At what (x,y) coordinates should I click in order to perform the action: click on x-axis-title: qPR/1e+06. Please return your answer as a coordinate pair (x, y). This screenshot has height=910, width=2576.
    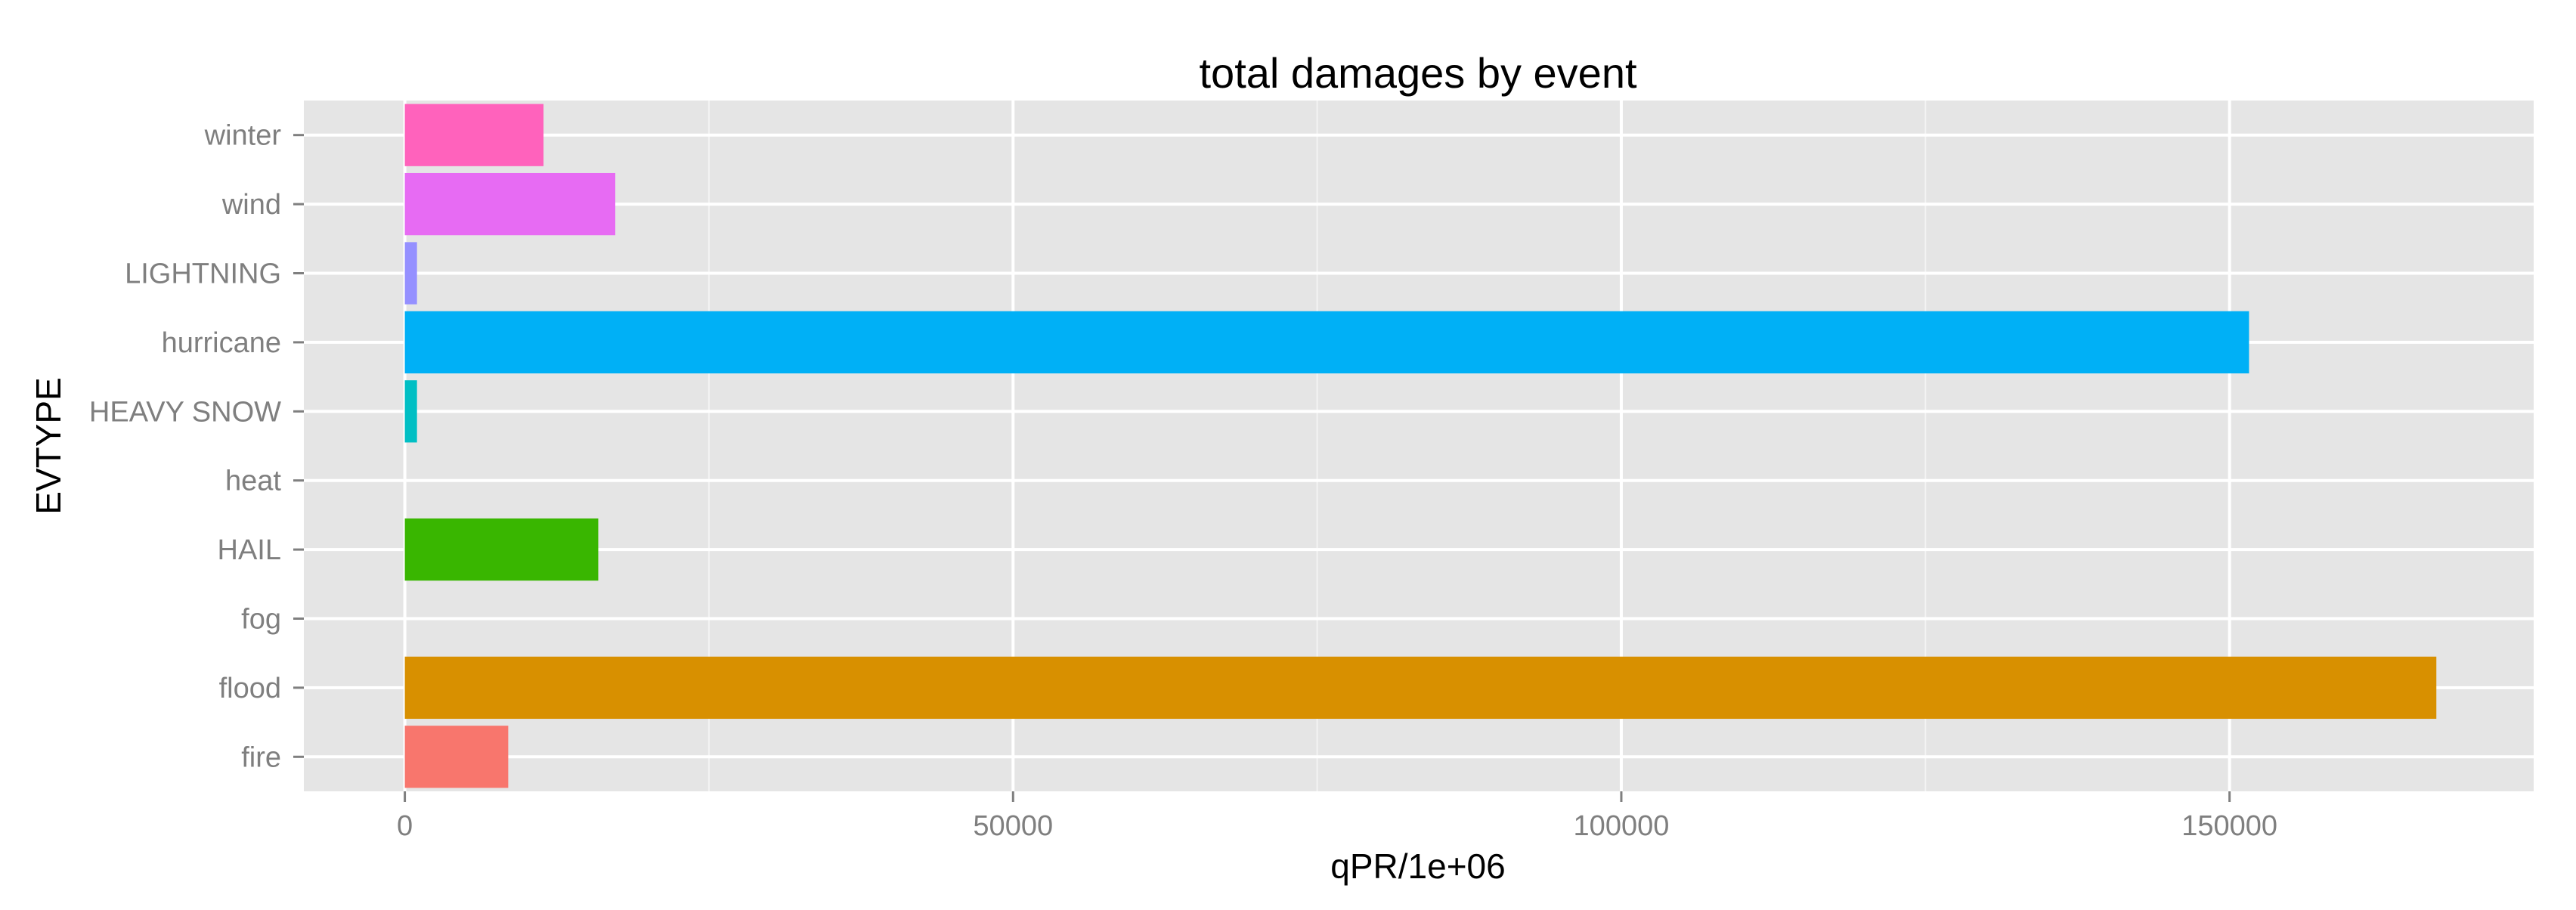
    Looking at the image, I should click on (1417, 866).